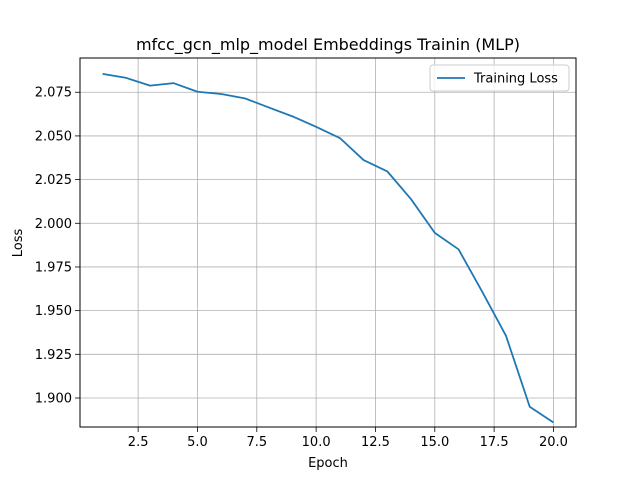  Describe the element at coordinates (53, 267) in the screenshot. I see `y-tick-label: 1.975` at that location.